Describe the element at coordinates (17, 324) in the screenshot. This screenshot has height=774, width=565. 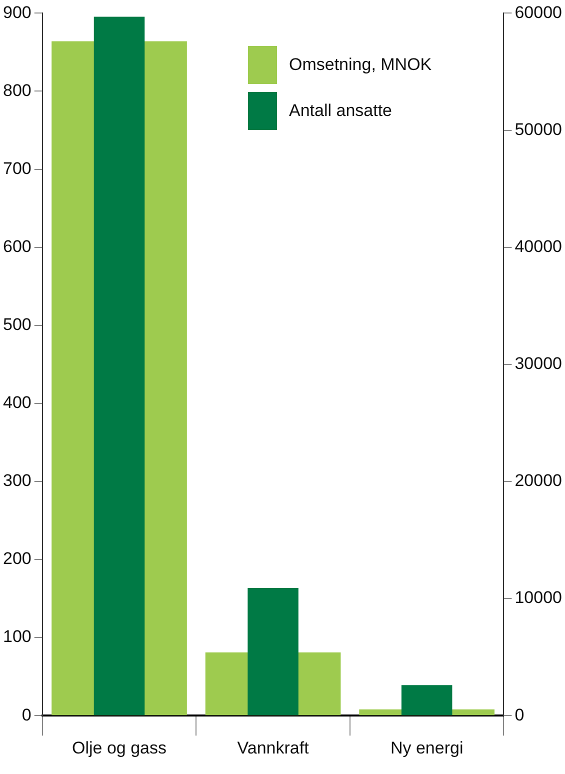
I see `y-tick-label: 500` at that location.